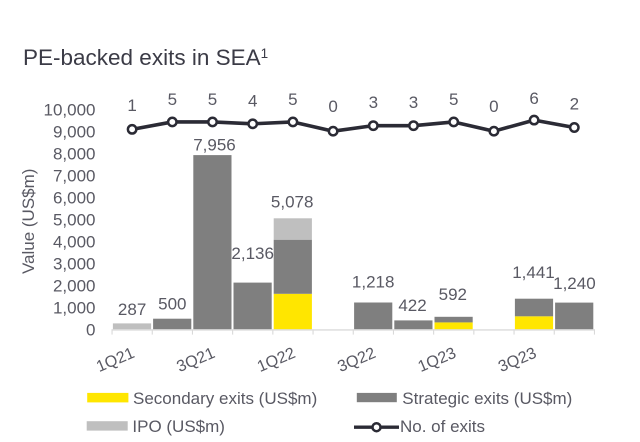  I want to click on svg-text: 4,000, so click(74, 242).